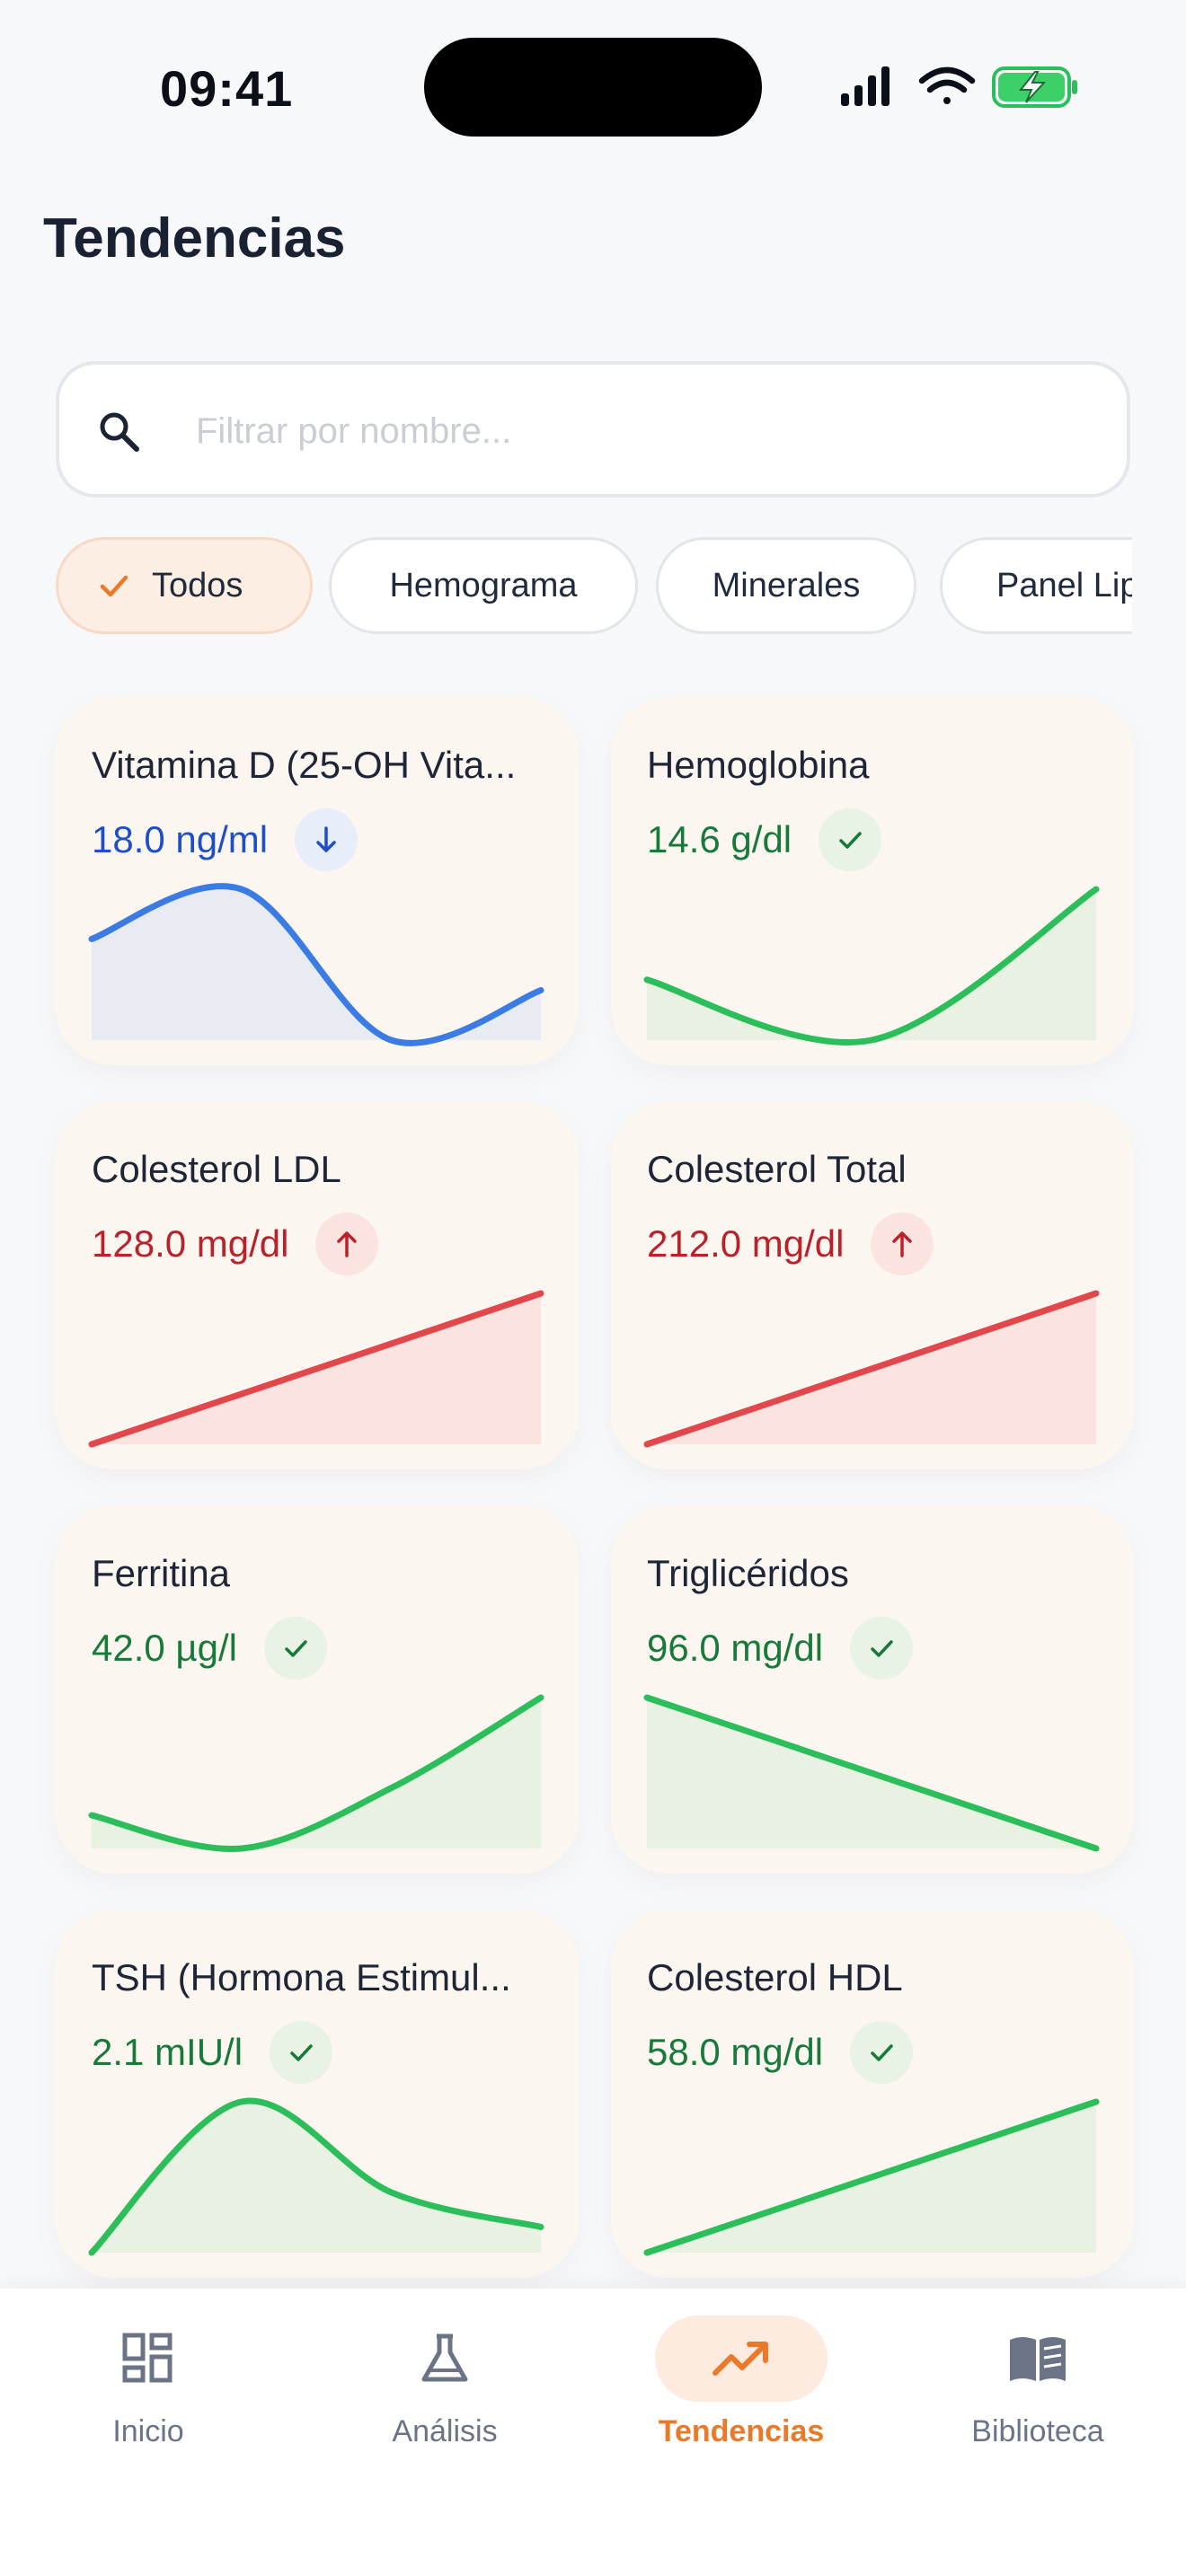 The width and height of the screenshot is (1186, 2576). What do you see at coordinates (1034, 87) in the screenshot?
I see `battery-charging-icon` at bounding box center [1034, 87].